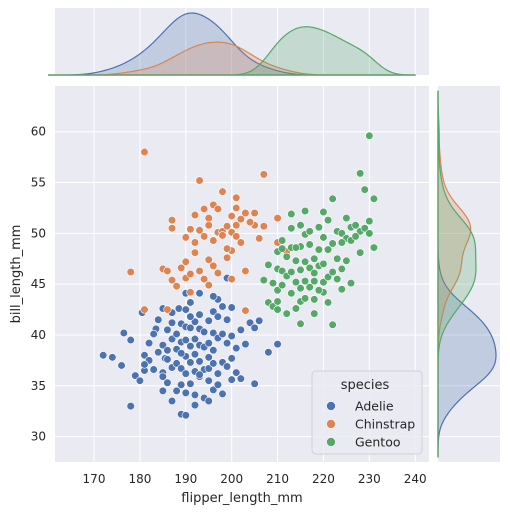 The width and height of the screenshot is (510, 513). Describe the element at coordinates (38, 284) in the screenshot. I see `y-tick-label: 45` at that location.